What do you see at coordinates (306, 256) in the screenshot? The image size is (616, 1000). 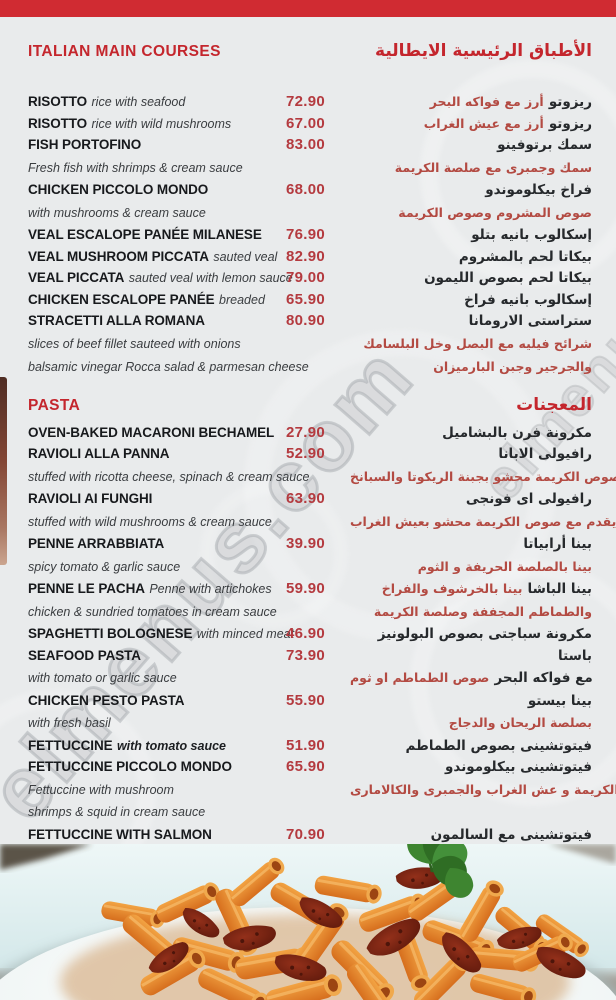 I see `item-price: 82.90` at bounding box center [306, 256].